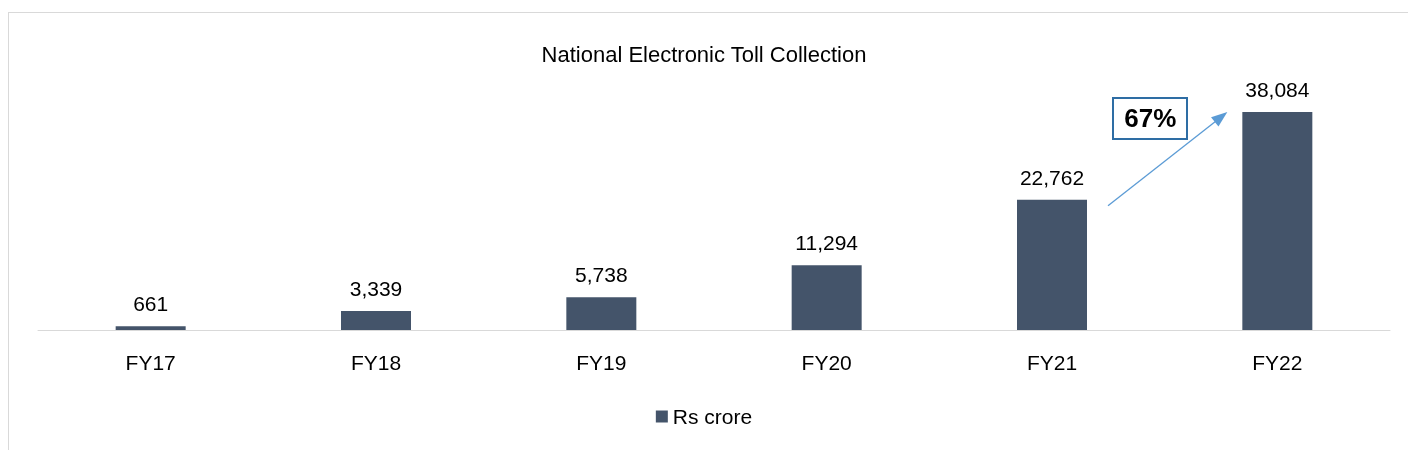 This screenshot has width=1408, height=450. What do you see at coordinates (150, 362) in the screenshot?
I see `x-tick-label: FY17` at bounding box center [150, 362].